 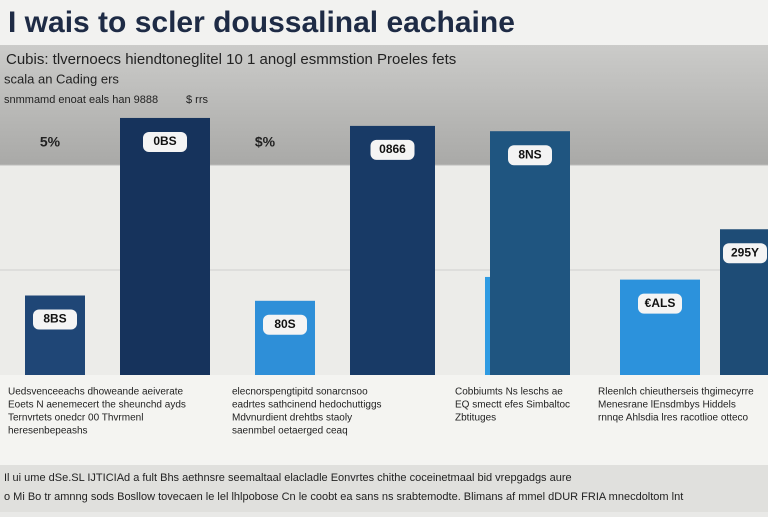 I want to click on header-line: scala an Cading ers, so click(x=61, y=78).